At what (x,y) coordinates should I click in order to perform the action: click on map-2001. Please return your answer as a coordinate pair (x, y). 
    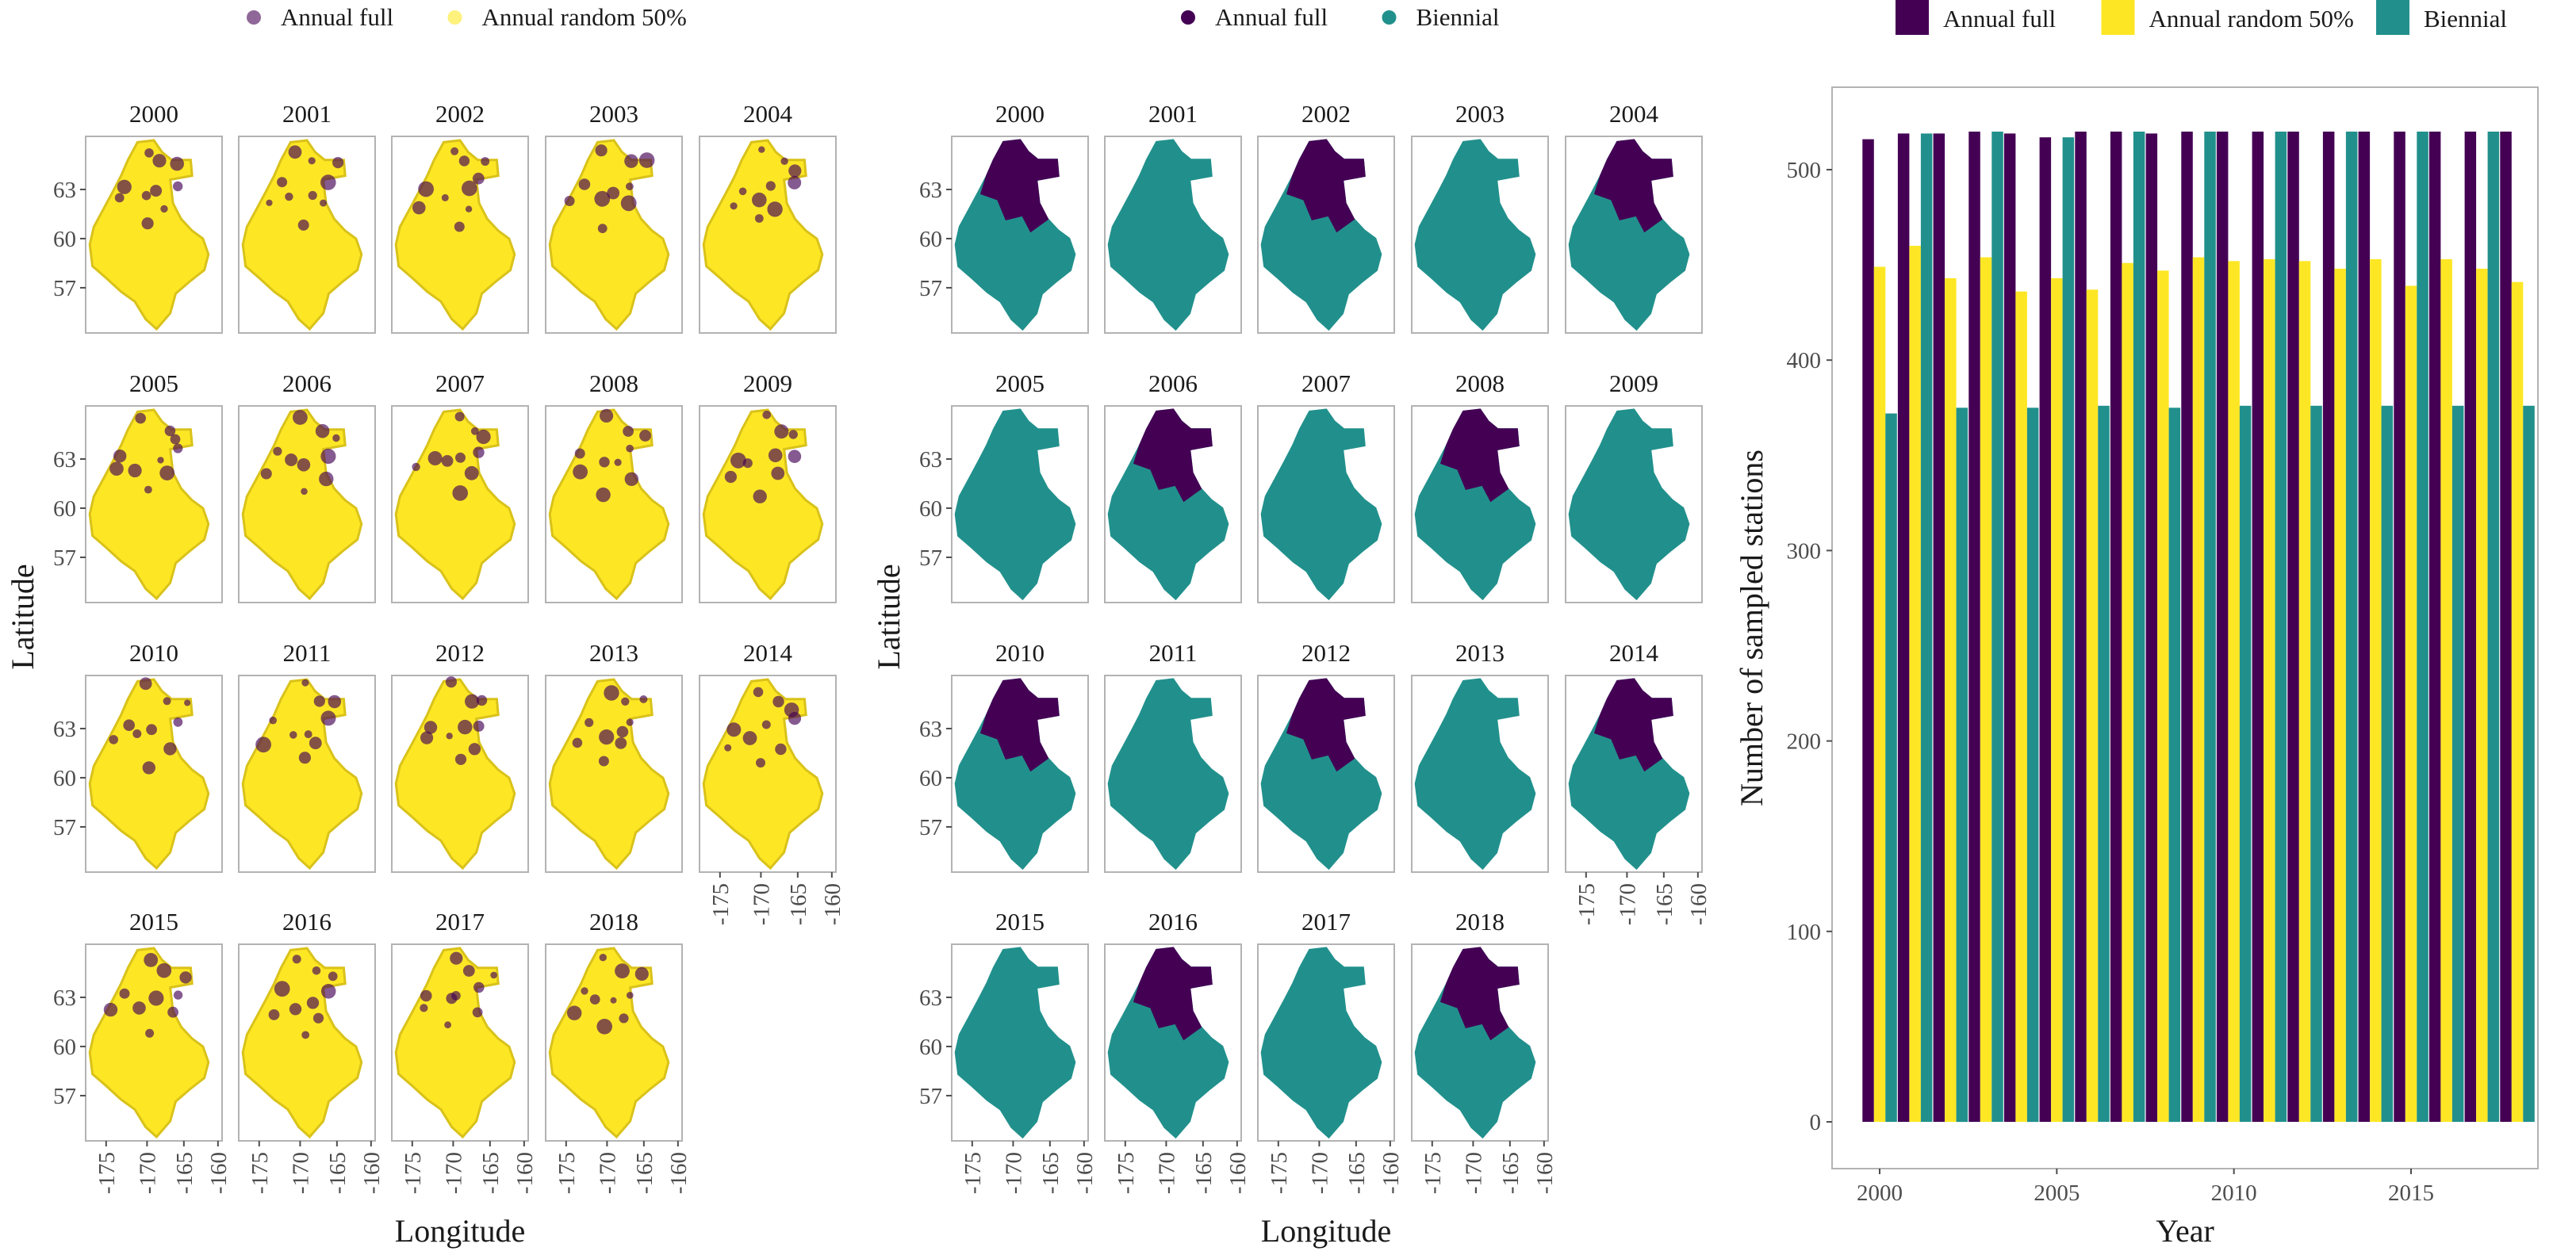
    Looking at the image, I should click on (1168, 235).